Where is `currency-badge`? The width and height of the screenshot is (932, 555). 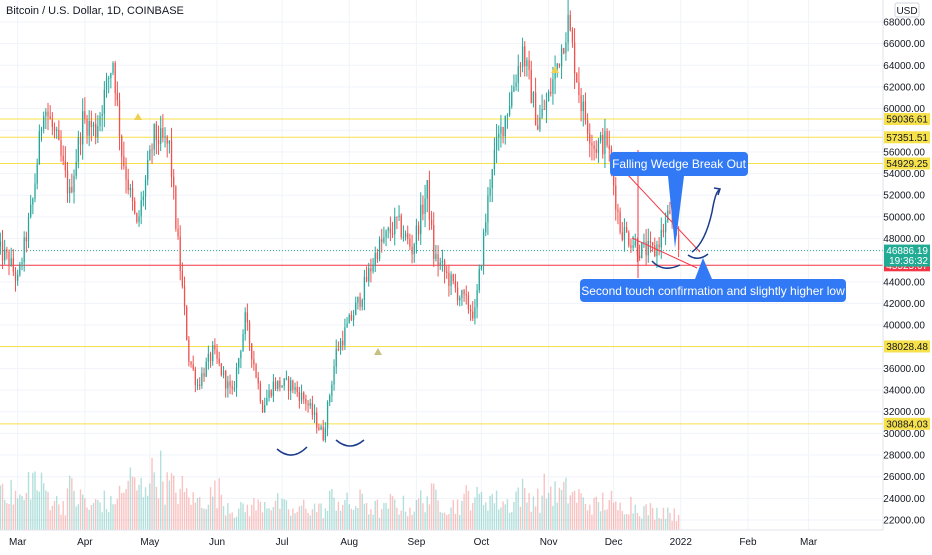 currency-badge is located at coordinates (907, 10).